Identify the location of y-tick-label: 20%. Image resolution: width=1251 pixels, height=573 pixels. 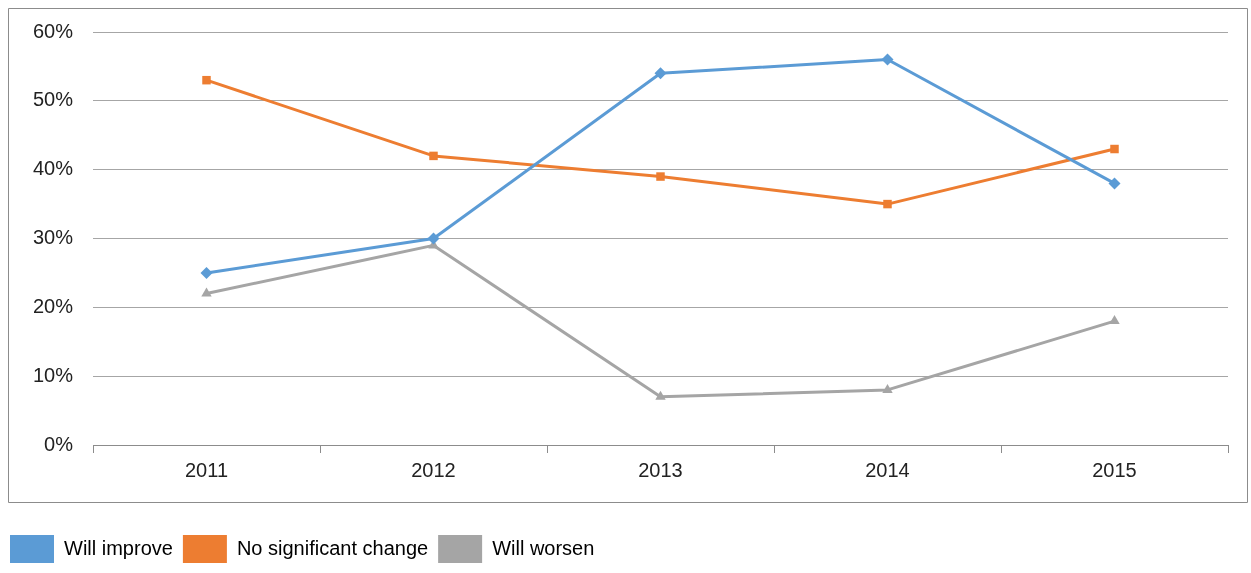
(53, 305).